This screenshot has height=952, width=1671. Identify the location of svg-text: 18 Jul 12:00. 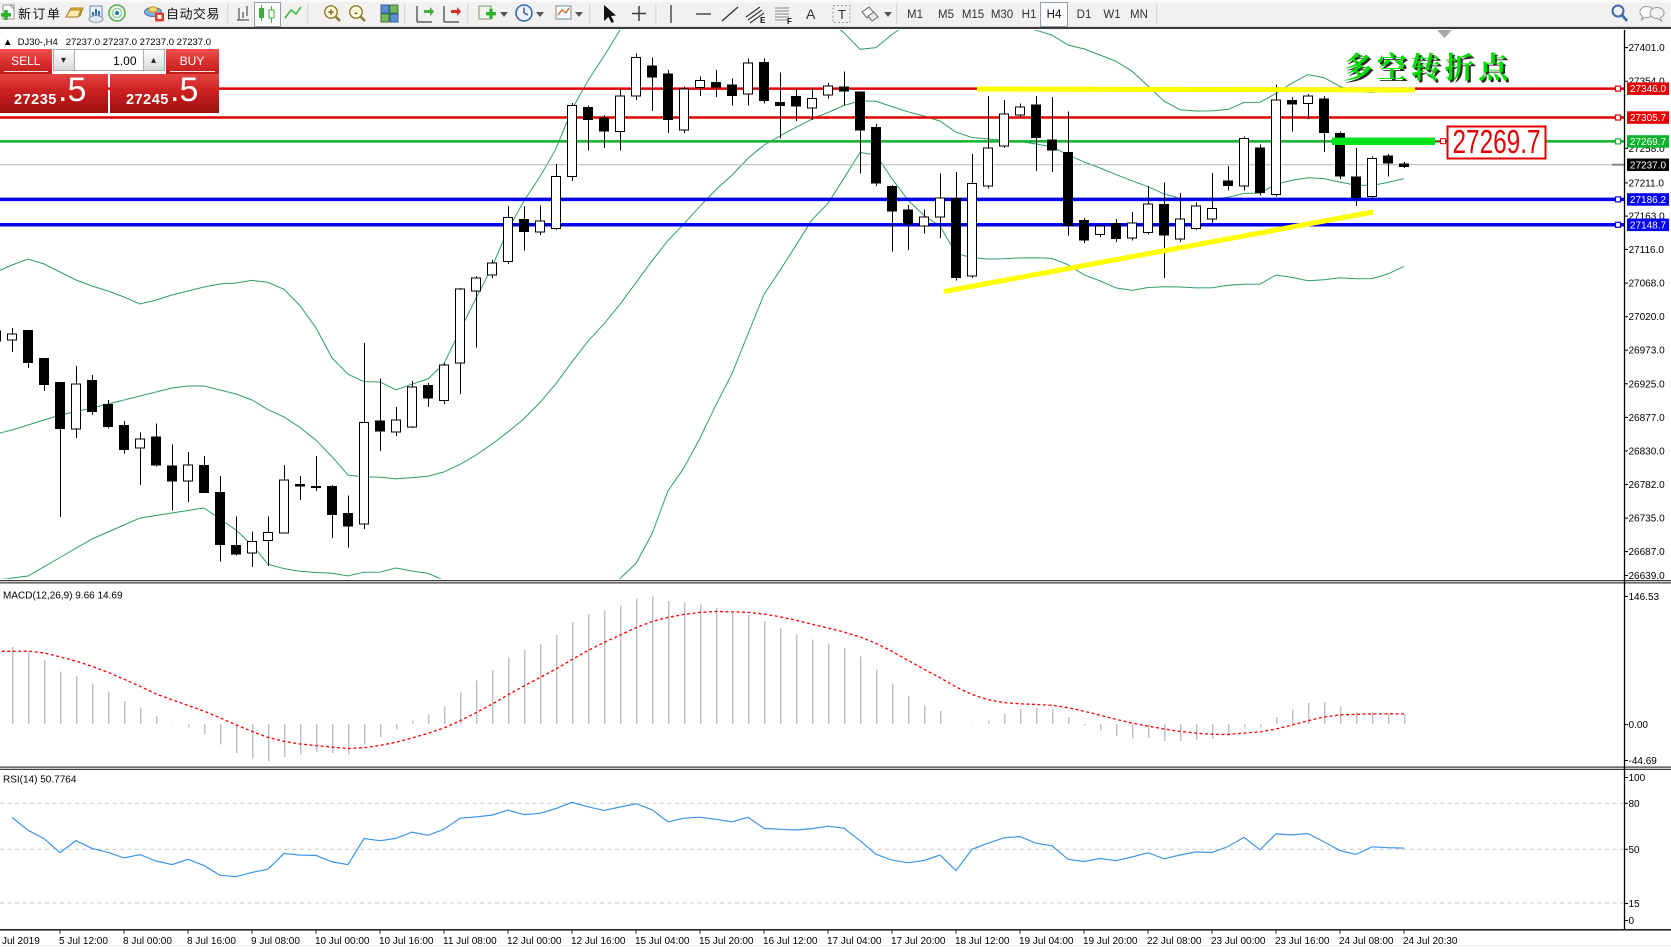
(982, 941).